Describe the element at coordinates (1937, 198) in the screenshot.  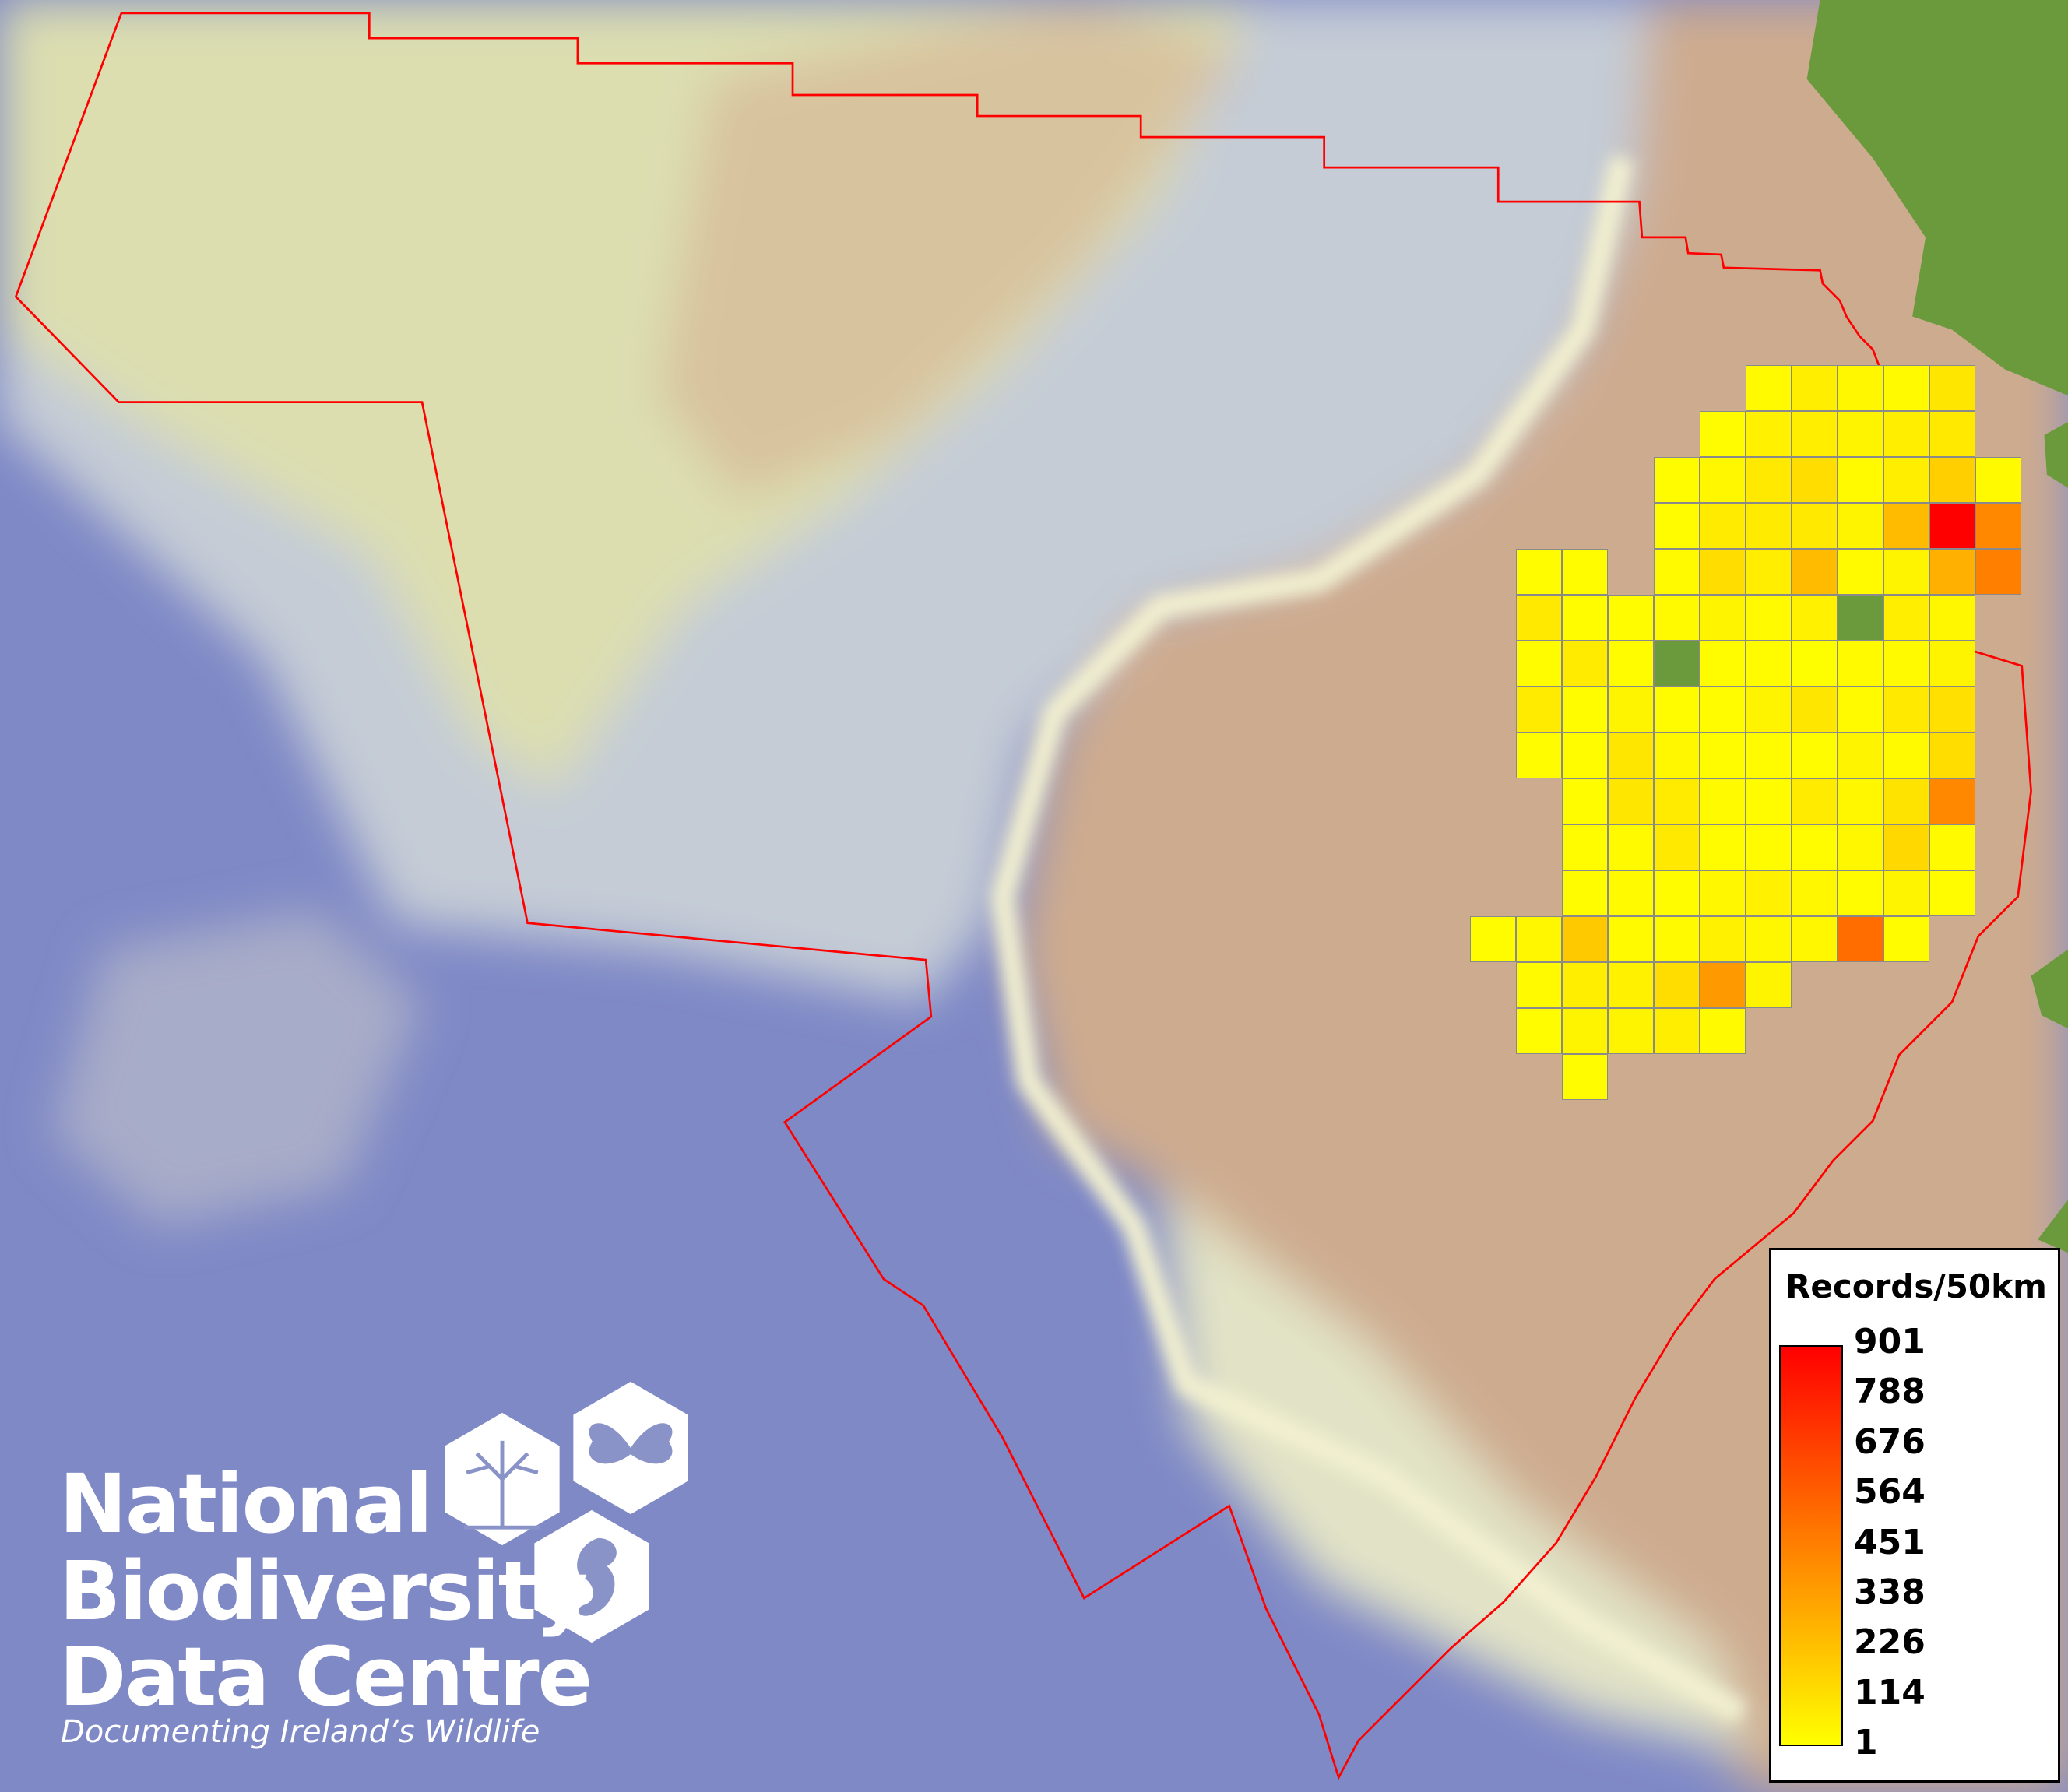
I see `land-green-scotland` at that location.